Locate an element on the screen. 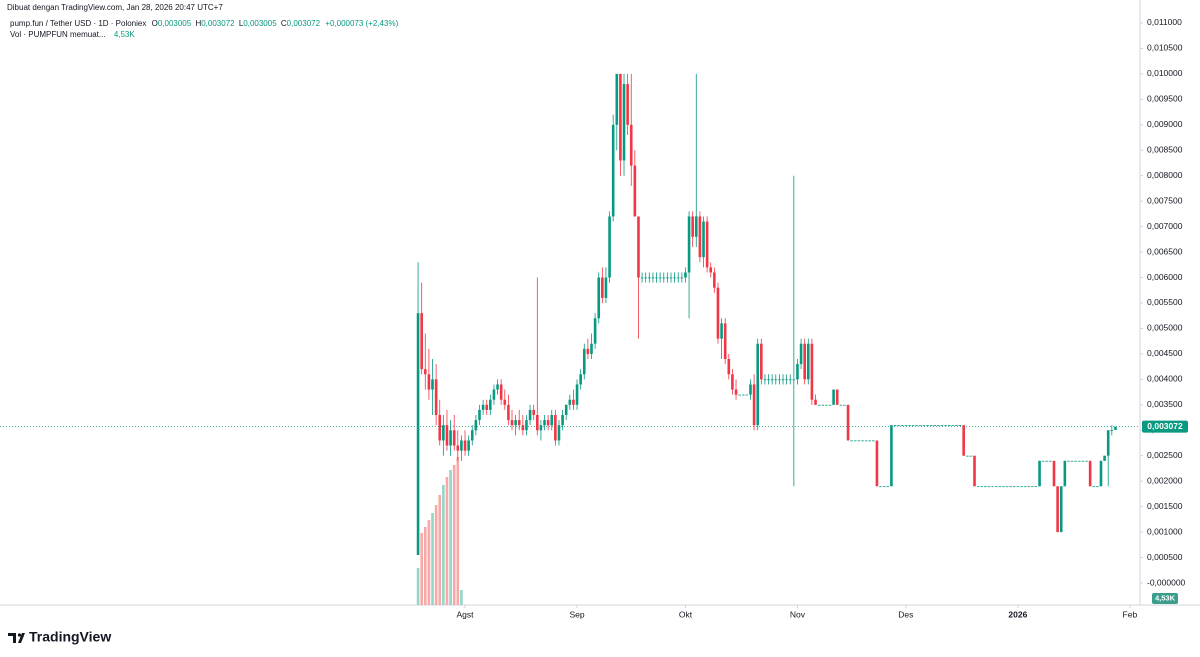 The width and height of the screenshot is (1200, 657). x-tick-label: Okt is located at coordinates (686, 614).